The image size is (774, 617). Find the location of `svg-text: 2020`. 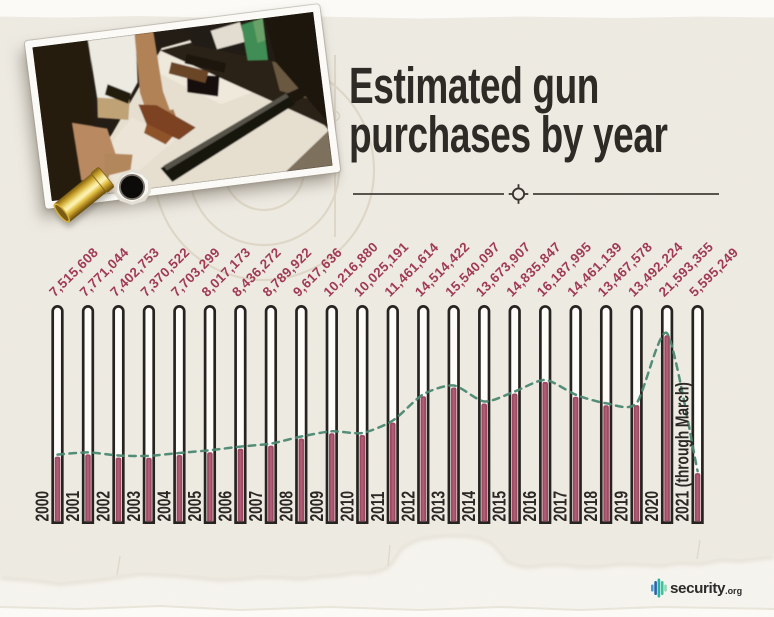

svg-text: 2020 is located at coordinates (652, 506).